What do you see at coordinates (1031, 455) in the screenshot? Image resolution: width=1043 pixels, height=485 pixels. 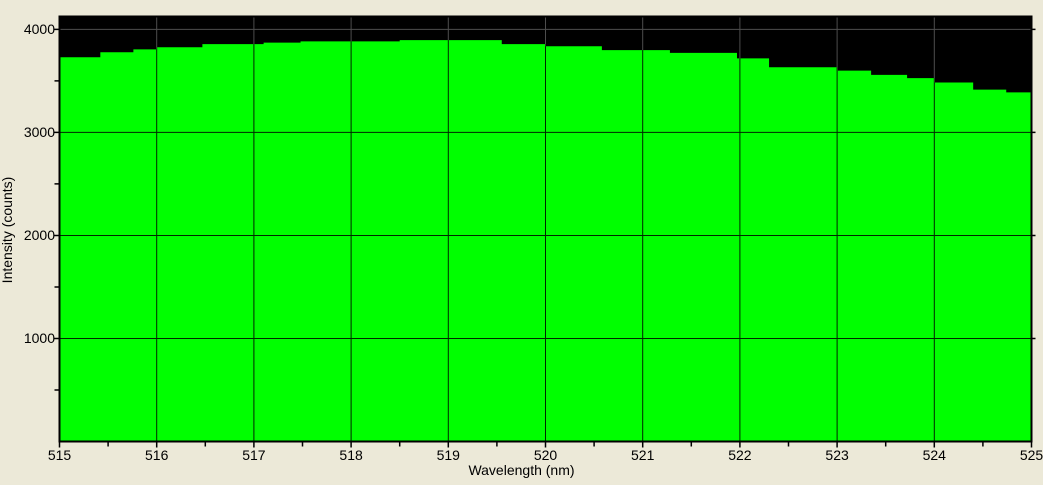 I see `x-tick-label: 525` at bounding box center [1031, 455].